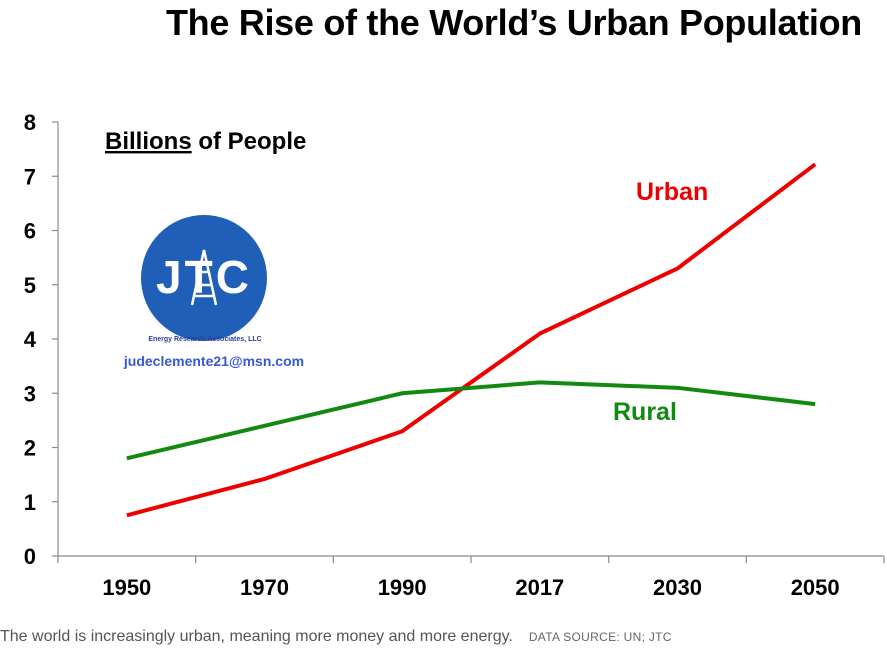  I want to click on y-tick-label: 0, so click(30, 556).